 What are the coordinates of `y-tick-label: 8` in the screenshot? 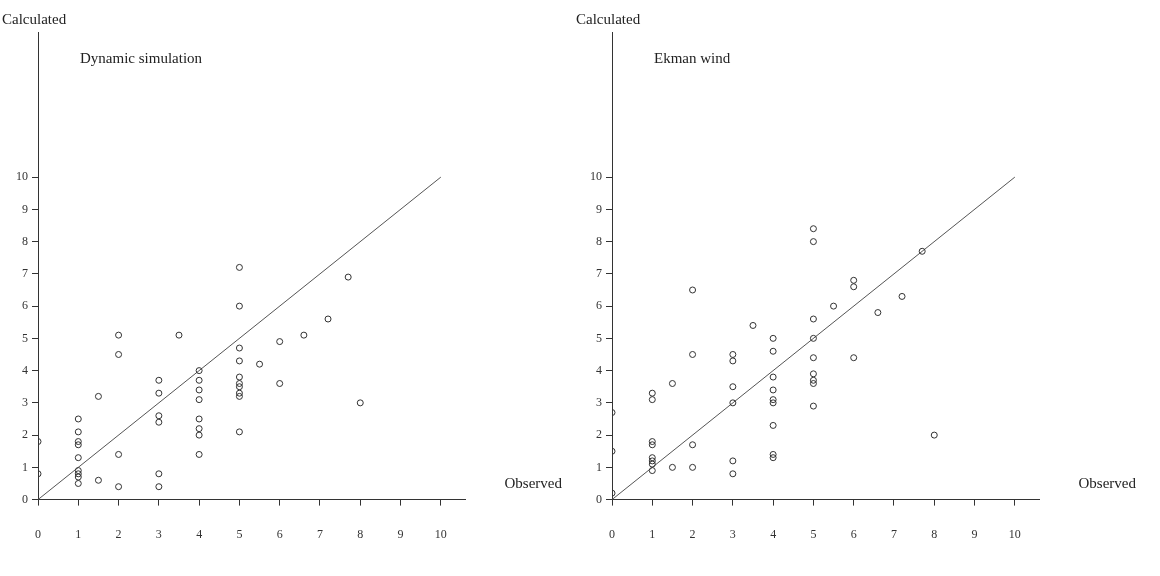 It's located at (25, 240).